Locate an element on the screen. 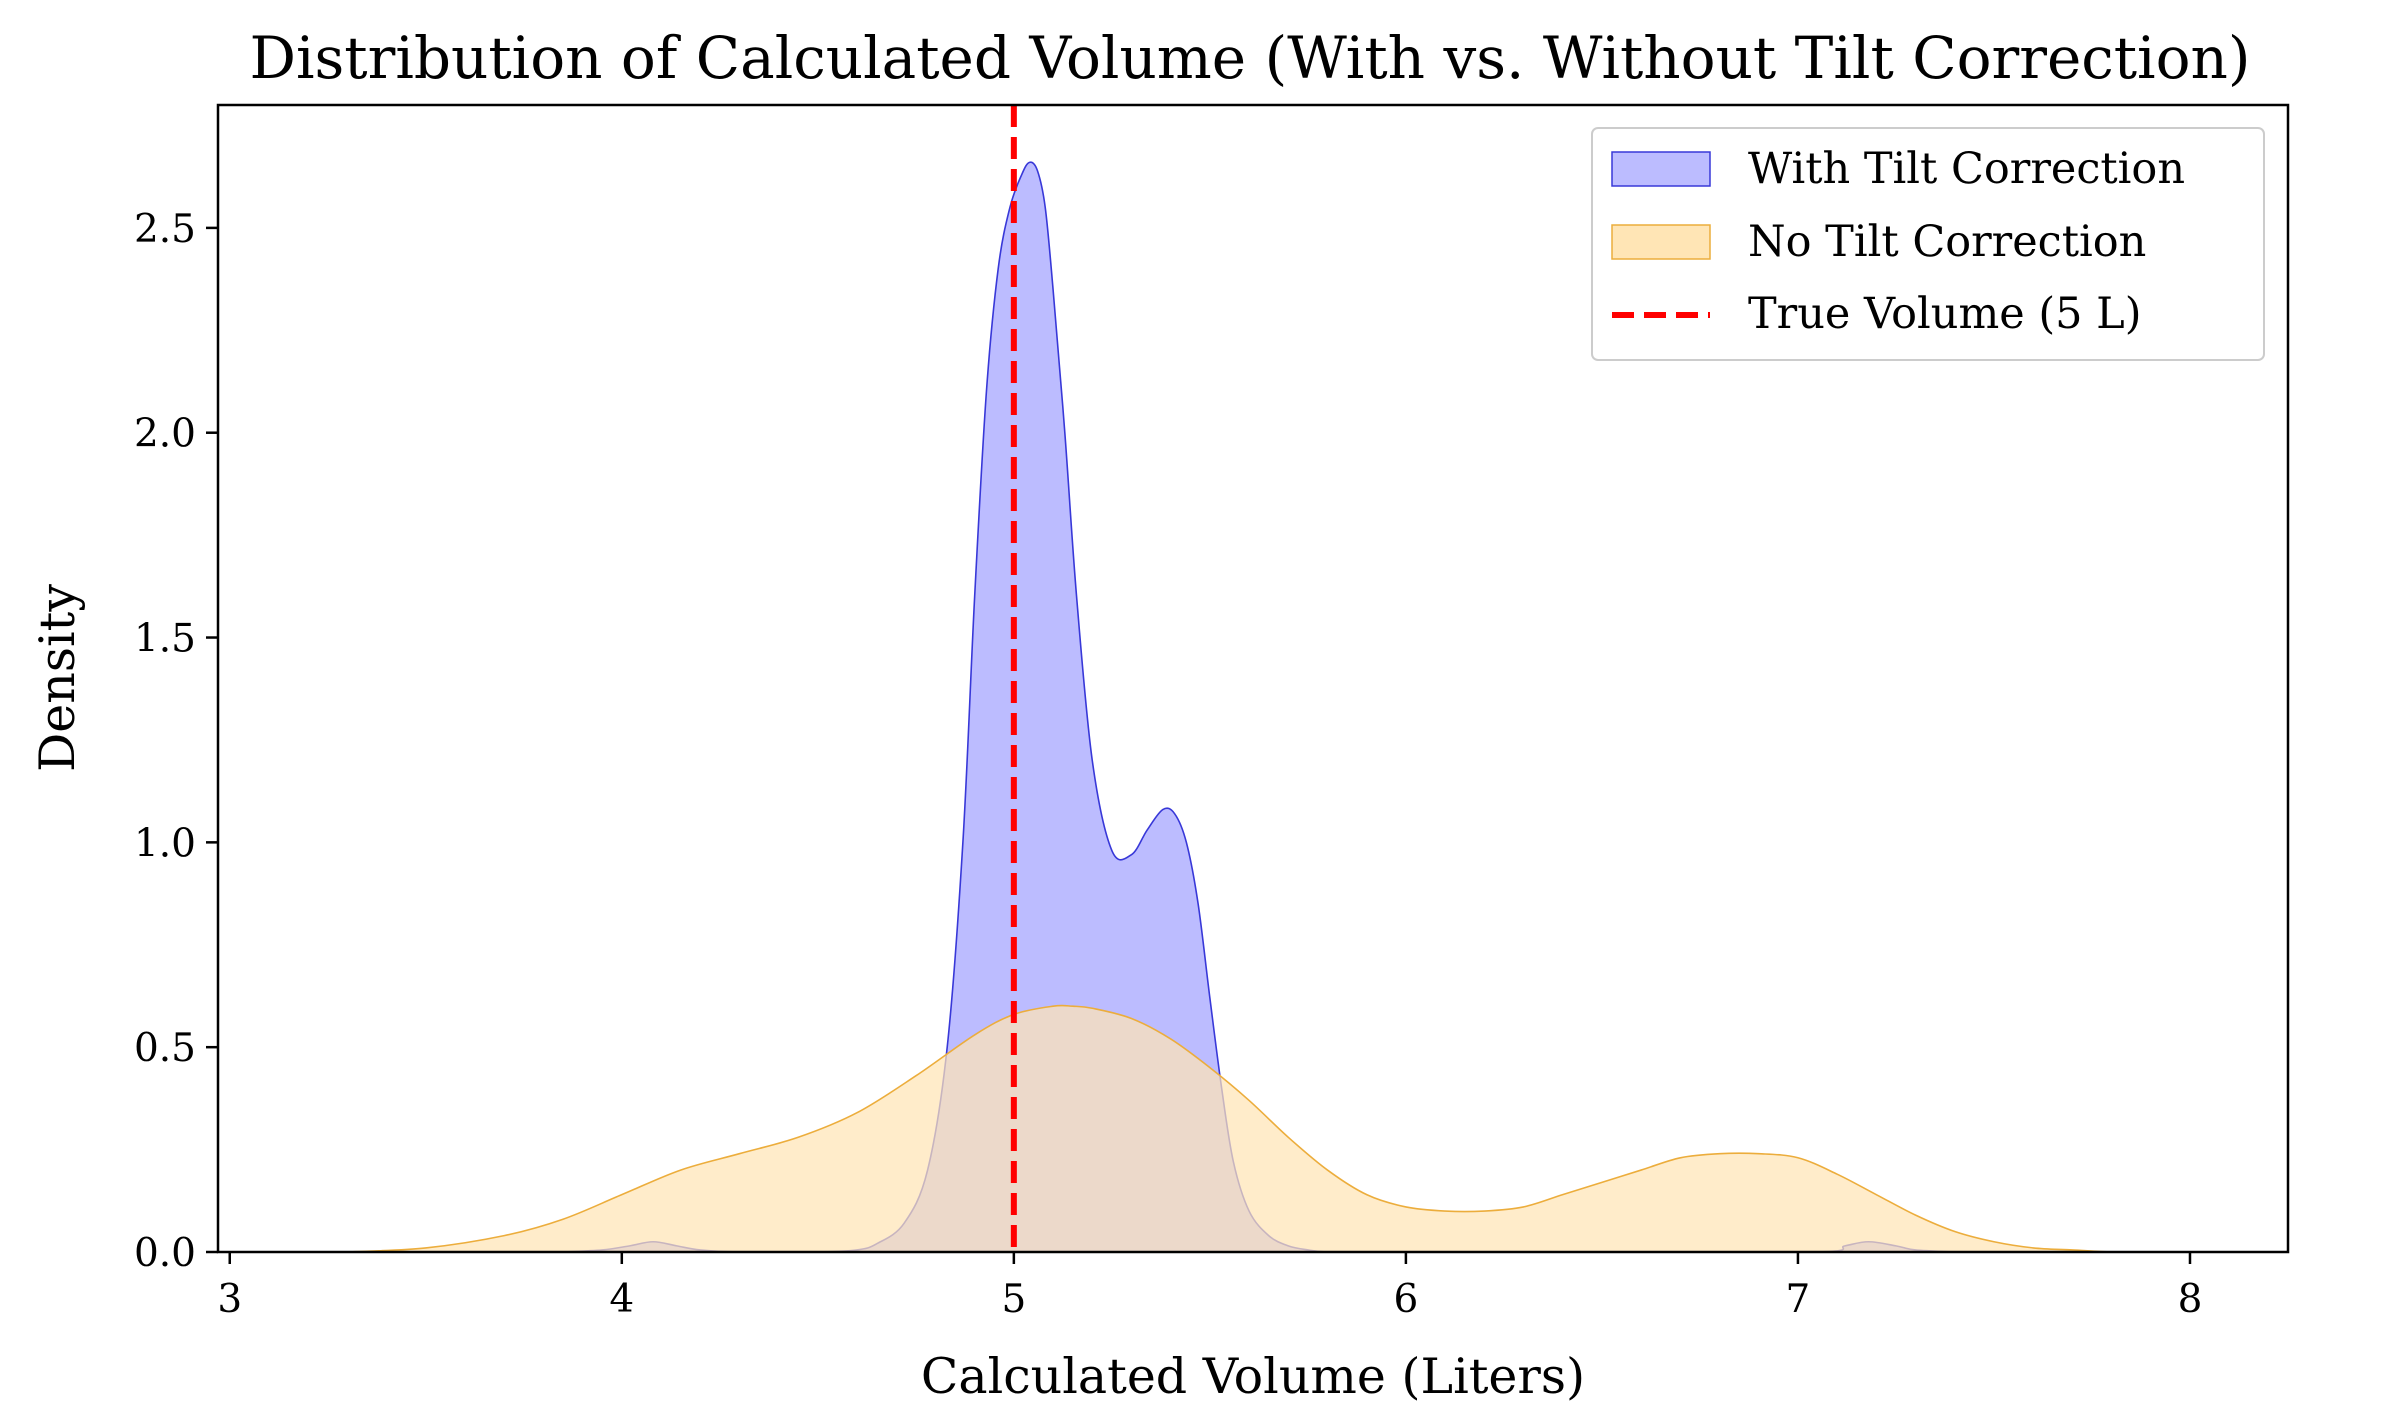 The image size is (2398, 1427). x-axis-ticks: 3 4 5 6 7 8 is located at coordinates (1209, 1287).